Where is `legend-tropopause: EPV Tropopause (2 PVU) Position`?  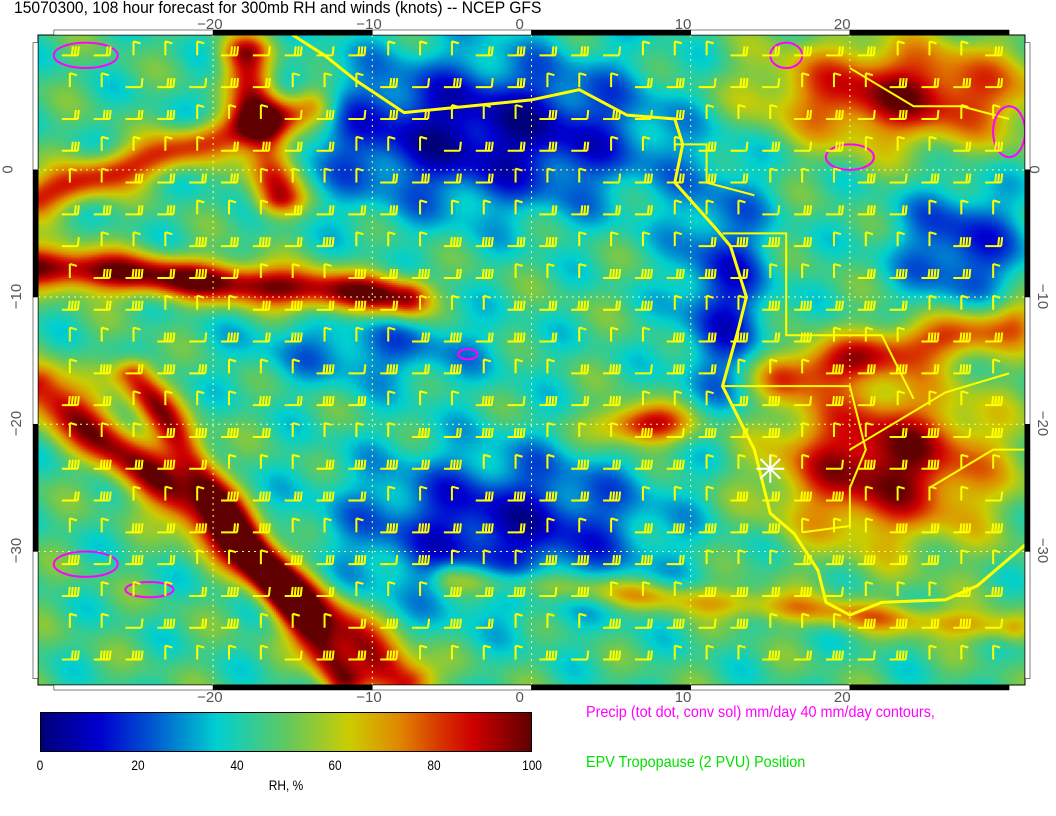
legend-tropopause: EPV Tropopause (2 PVU) Position is located at coordinates (696, 762).